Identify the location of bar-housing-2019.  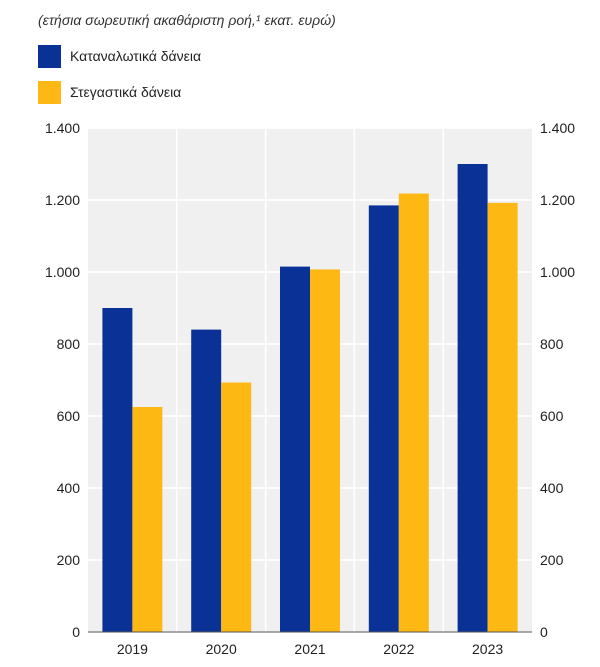
(147, 519).